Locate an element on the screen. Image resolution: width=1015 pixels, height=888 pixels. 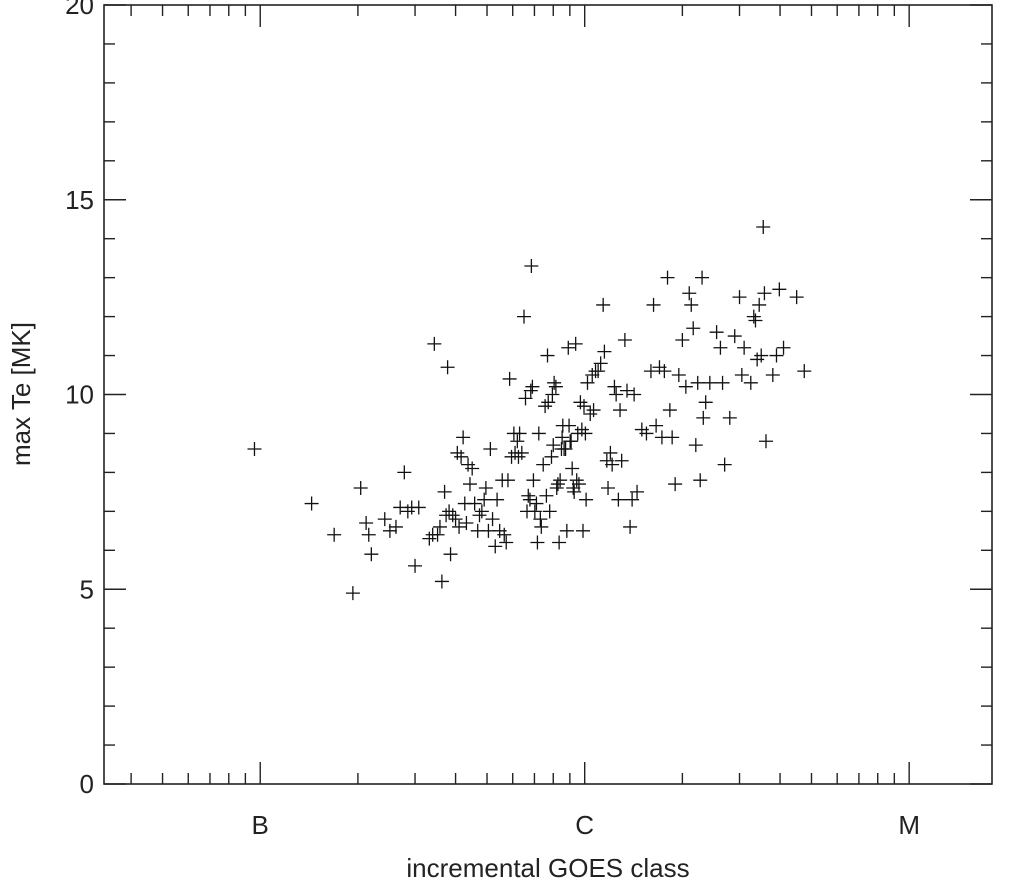
y-tick-label: 20 is located at coordinates (79, 10).